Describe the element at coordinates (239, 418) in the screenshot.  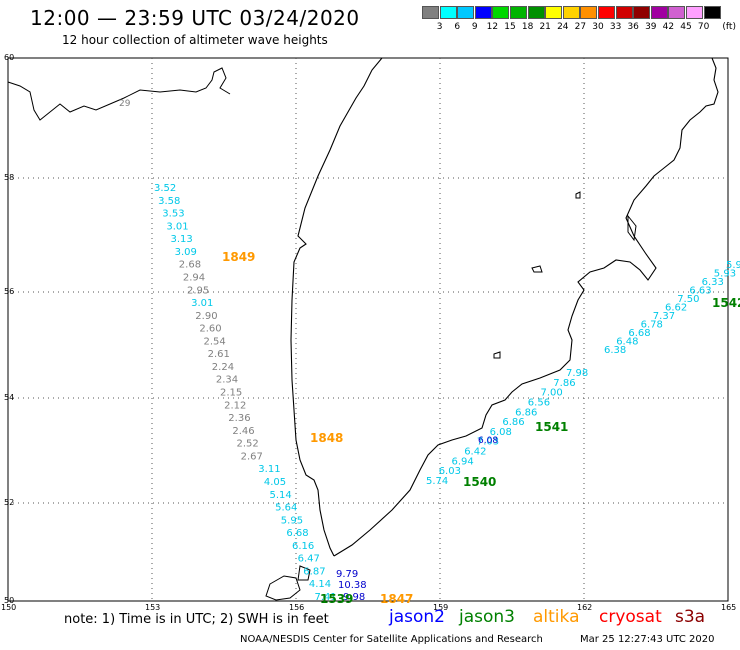
I see `wave-height-value: 2.36` at that location.